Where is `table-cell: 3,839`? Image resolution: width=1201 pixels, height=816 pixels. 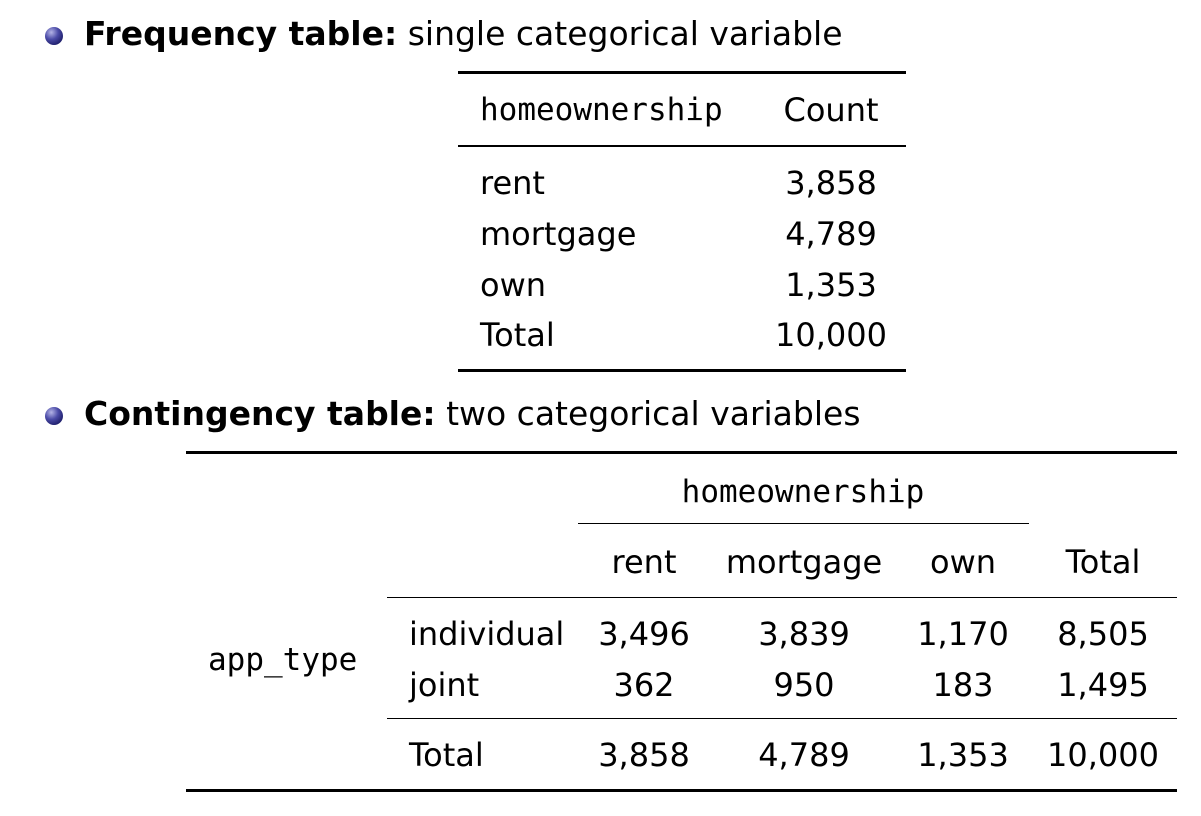 table-cell: 3,839 is located at coordinates (804, 634).